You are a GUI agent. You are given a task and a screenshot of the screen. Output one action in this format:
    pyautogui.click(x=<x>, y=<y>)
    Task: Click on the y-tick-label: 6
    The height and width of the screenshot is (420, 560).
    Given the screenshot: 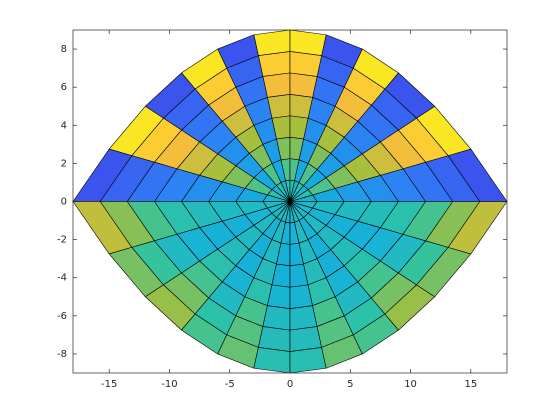 What is the action you would take?
    pyautogui.click(x=64, y=87)
    